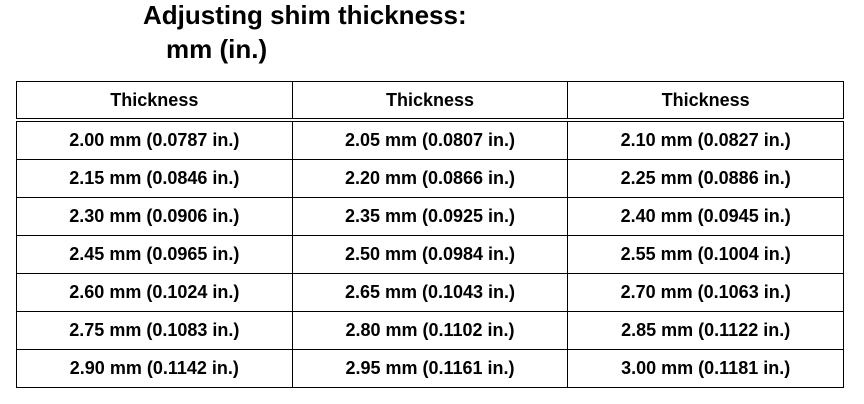 The height and width of the screenshot is (404, 864). Describe the element at coordinates (705, 178) in the screenshot. I see `thickness-cell: 2.25 mm (0.0886 in.)` at that location.